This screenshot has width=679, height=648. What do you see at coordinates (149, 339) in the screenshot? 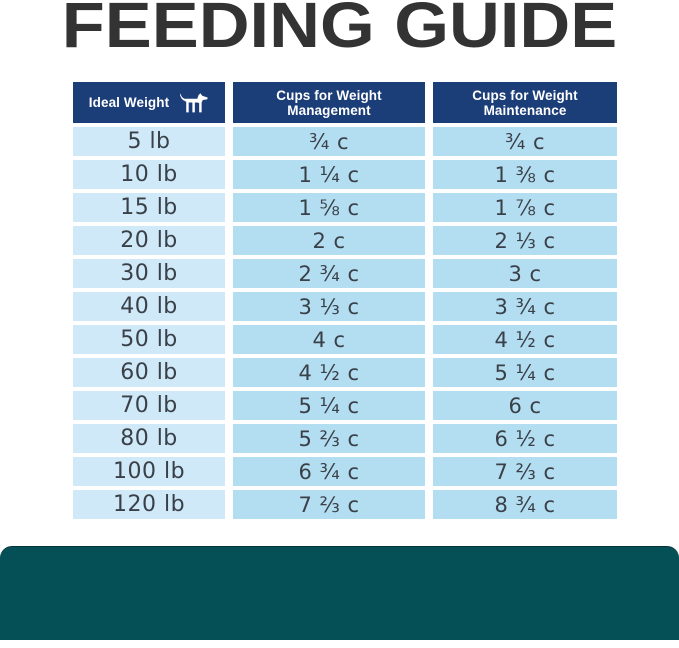
I see `ideal-weight-cell: 50 lb` at bounding box center [149, 339].